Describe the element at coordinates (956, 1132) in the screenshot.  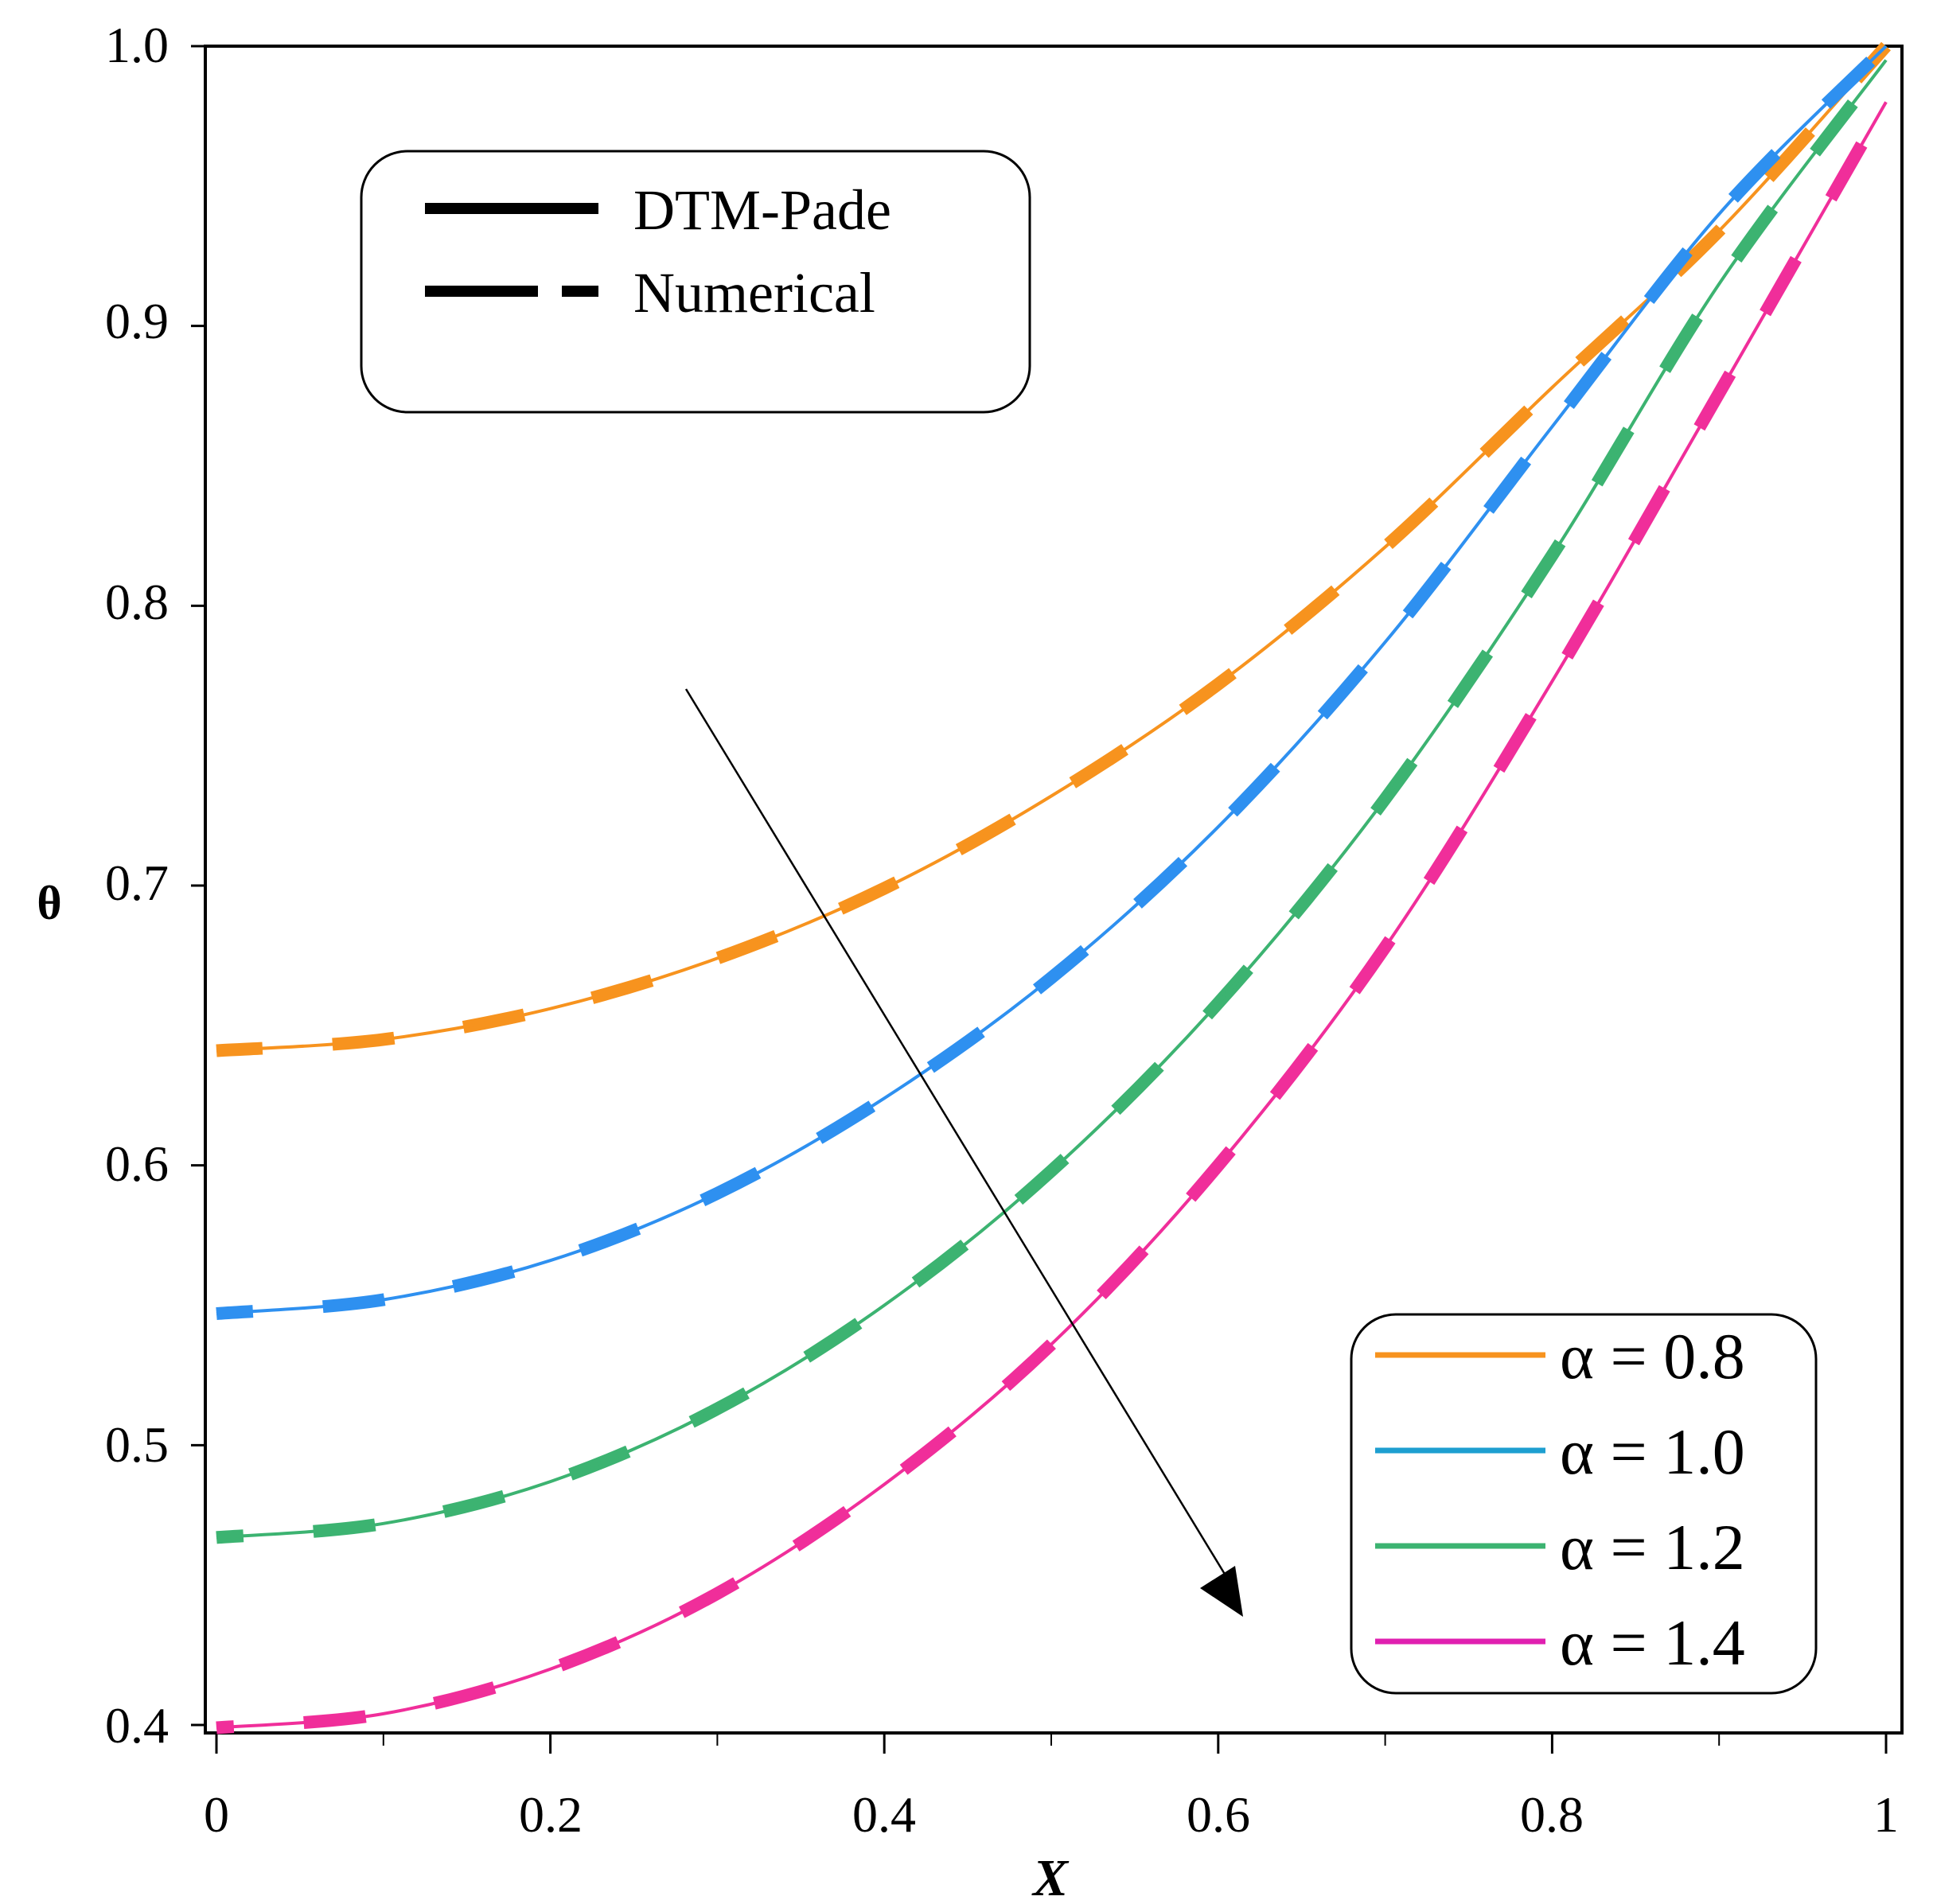
I see `arrow-shaft` at that location.